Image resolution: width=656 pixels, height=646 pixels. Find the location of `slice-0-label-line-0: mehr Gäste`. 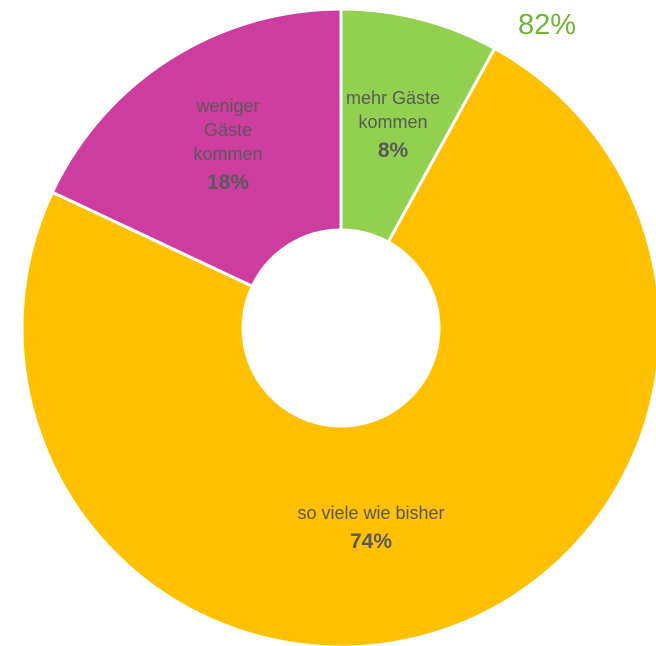

slice-0-label-line-0: mehr Gäste is located at coordinates (393, 98).